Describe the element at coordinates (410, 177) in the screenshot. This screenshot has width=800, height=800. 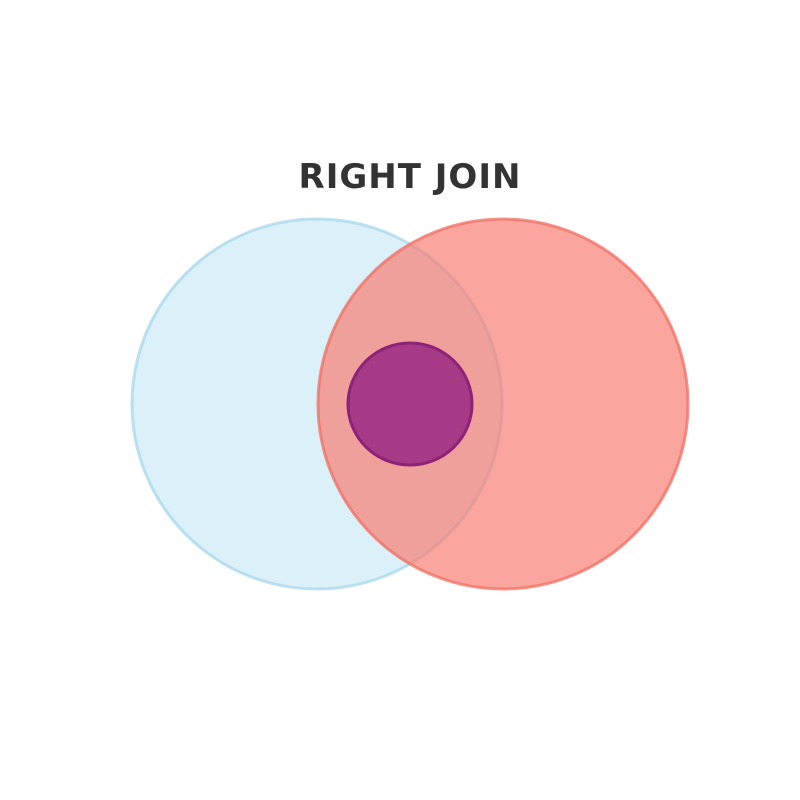
I see `diagram-title: RIGHT JOIN` at that location.